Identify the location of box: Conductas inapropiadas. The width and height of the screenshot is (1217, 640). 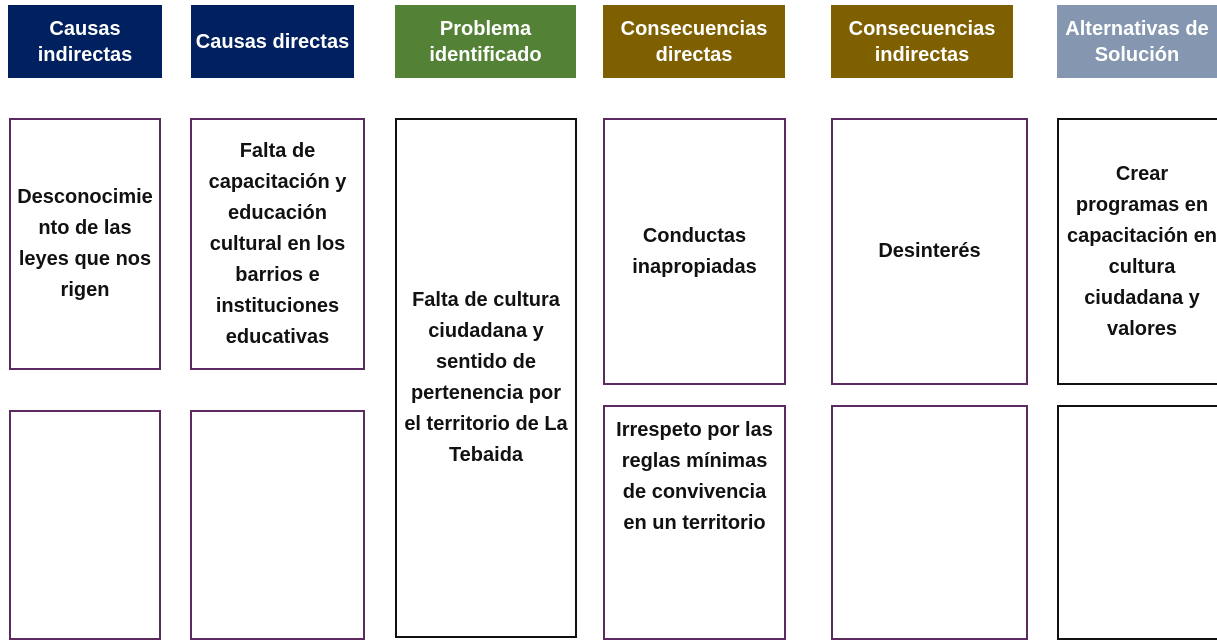
(694, 251).